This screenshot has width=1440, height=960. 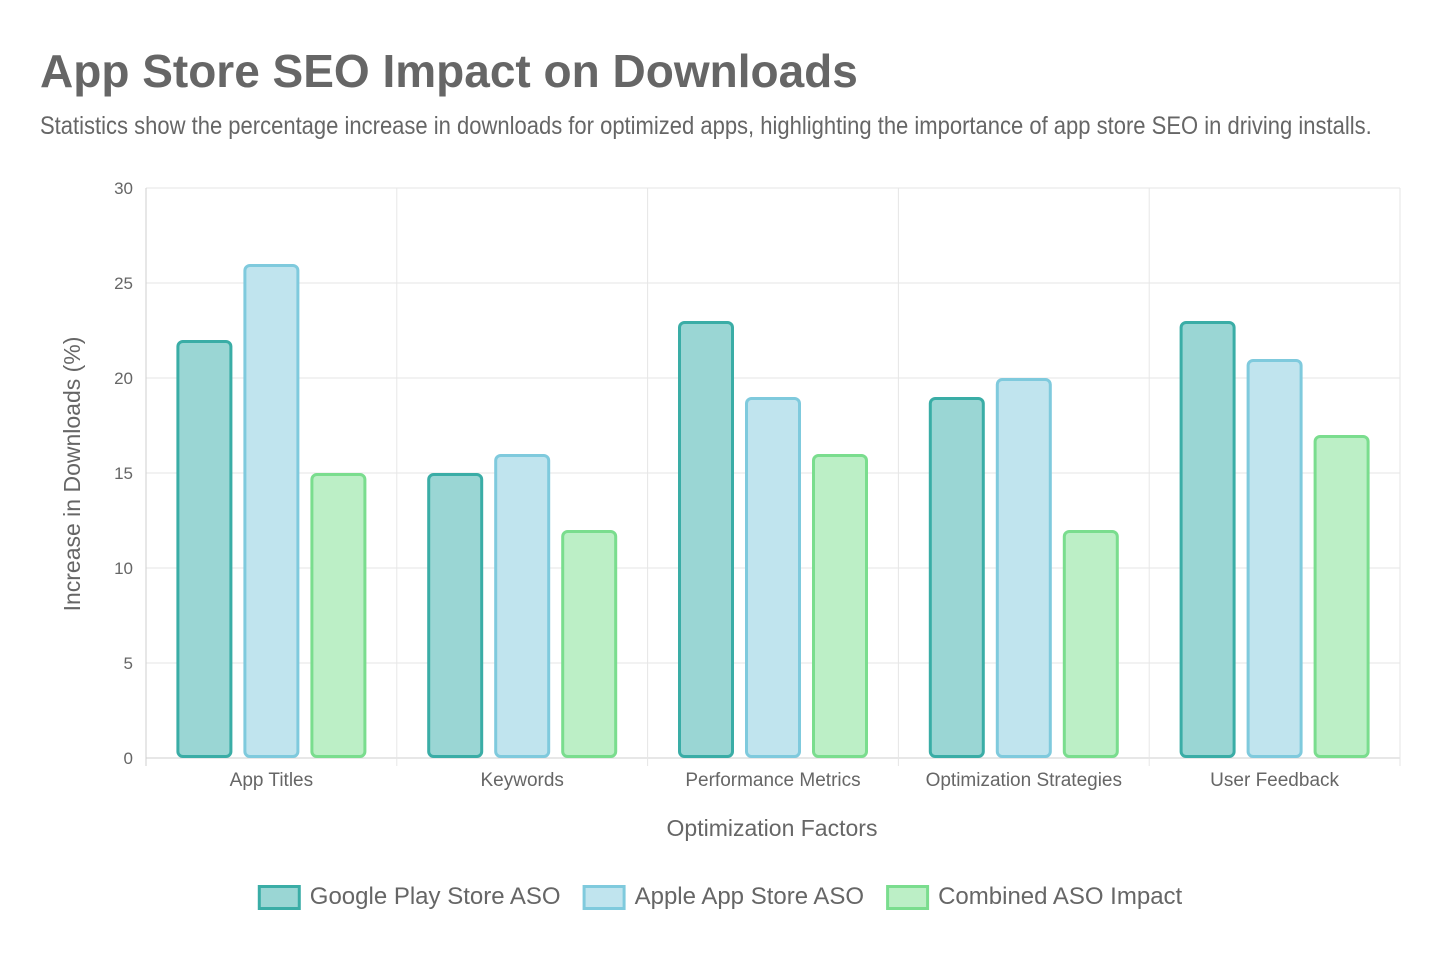 I want to click on x-tick-label: App Titles, so click(x=271, y=780).